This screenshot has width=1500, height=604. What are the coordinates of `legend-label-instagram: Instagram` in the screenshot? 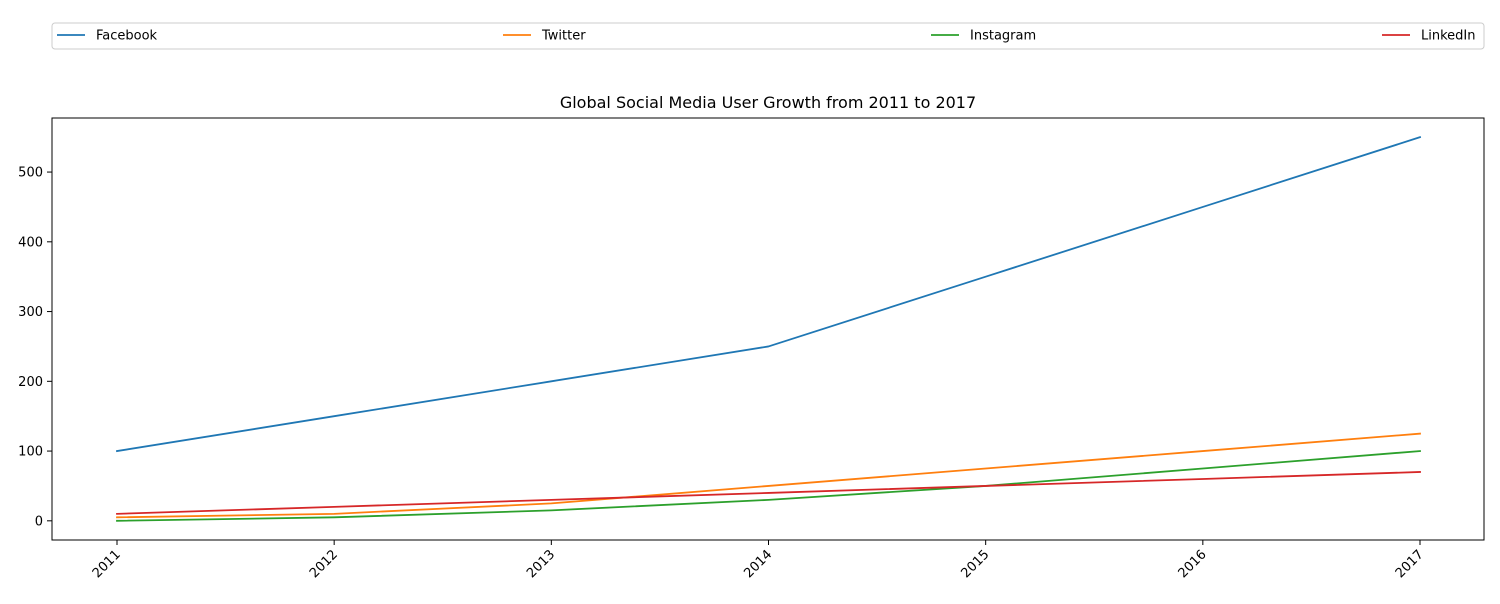 It's located at (1003, 36).